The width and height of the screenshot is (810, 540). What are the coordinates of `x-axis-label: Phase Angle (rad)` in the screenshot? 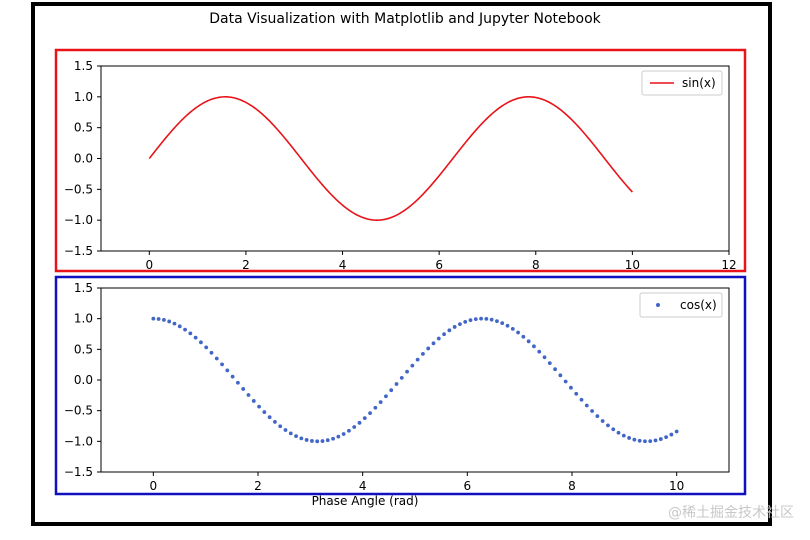 It's located at (365, 501).